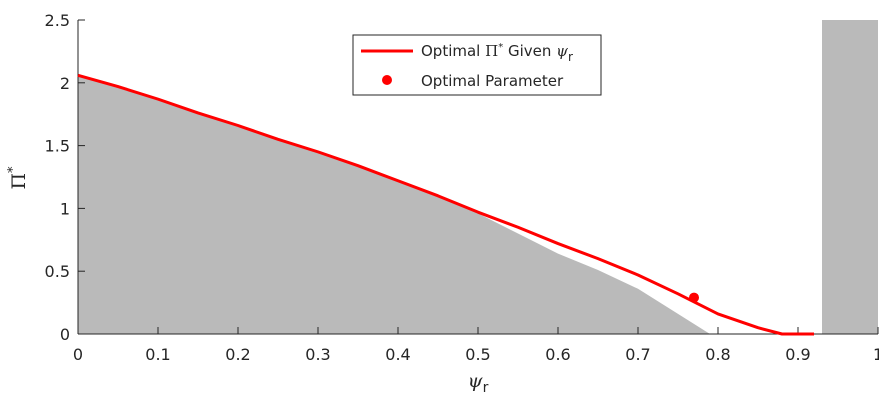 Image resolution: width=879 pixels, height=395 pixels. Describe the element at coordinates (57, 271) in the screenshot. I see `y-tick-label: 0.5` at that location.